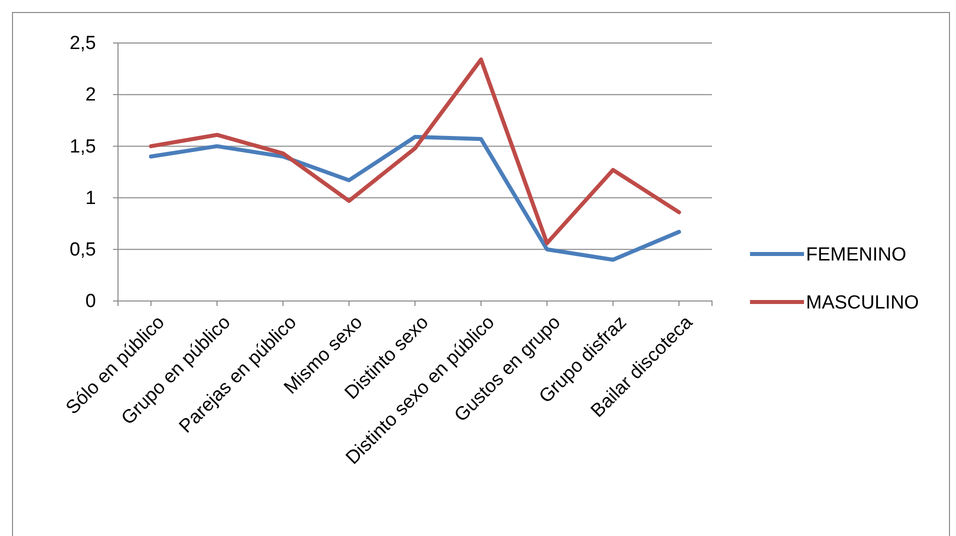 The height and width of the screenshot is (536, 956). What do you see at coordinates (862, 303) in the screenshot?
I see `legend-label: MASCULINO` at bounding box center [862, 303].